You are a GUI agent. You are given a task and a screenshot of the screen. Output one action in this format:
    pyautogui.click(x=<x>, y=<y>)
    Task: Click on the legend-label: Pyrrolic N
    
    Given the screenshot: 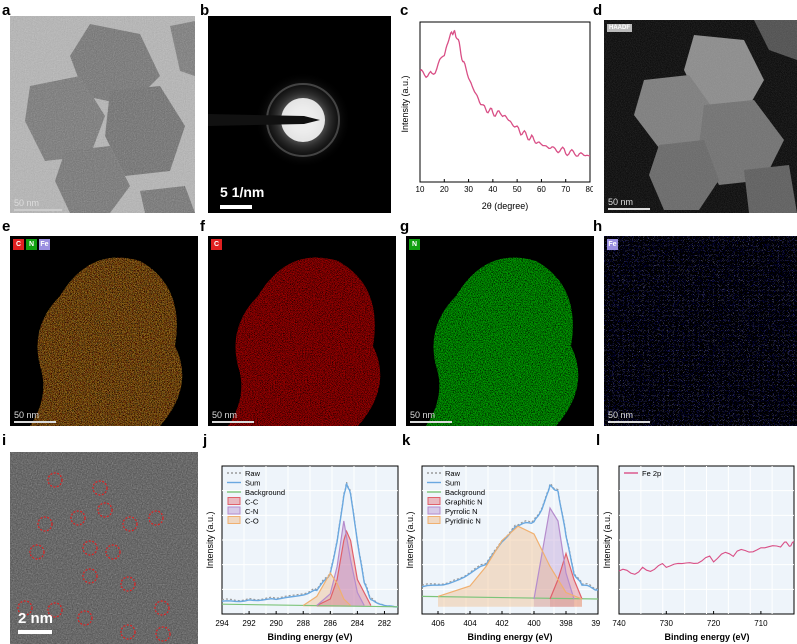 What is the action you would take?
    pyautogui.click(x=461, y=511)
    